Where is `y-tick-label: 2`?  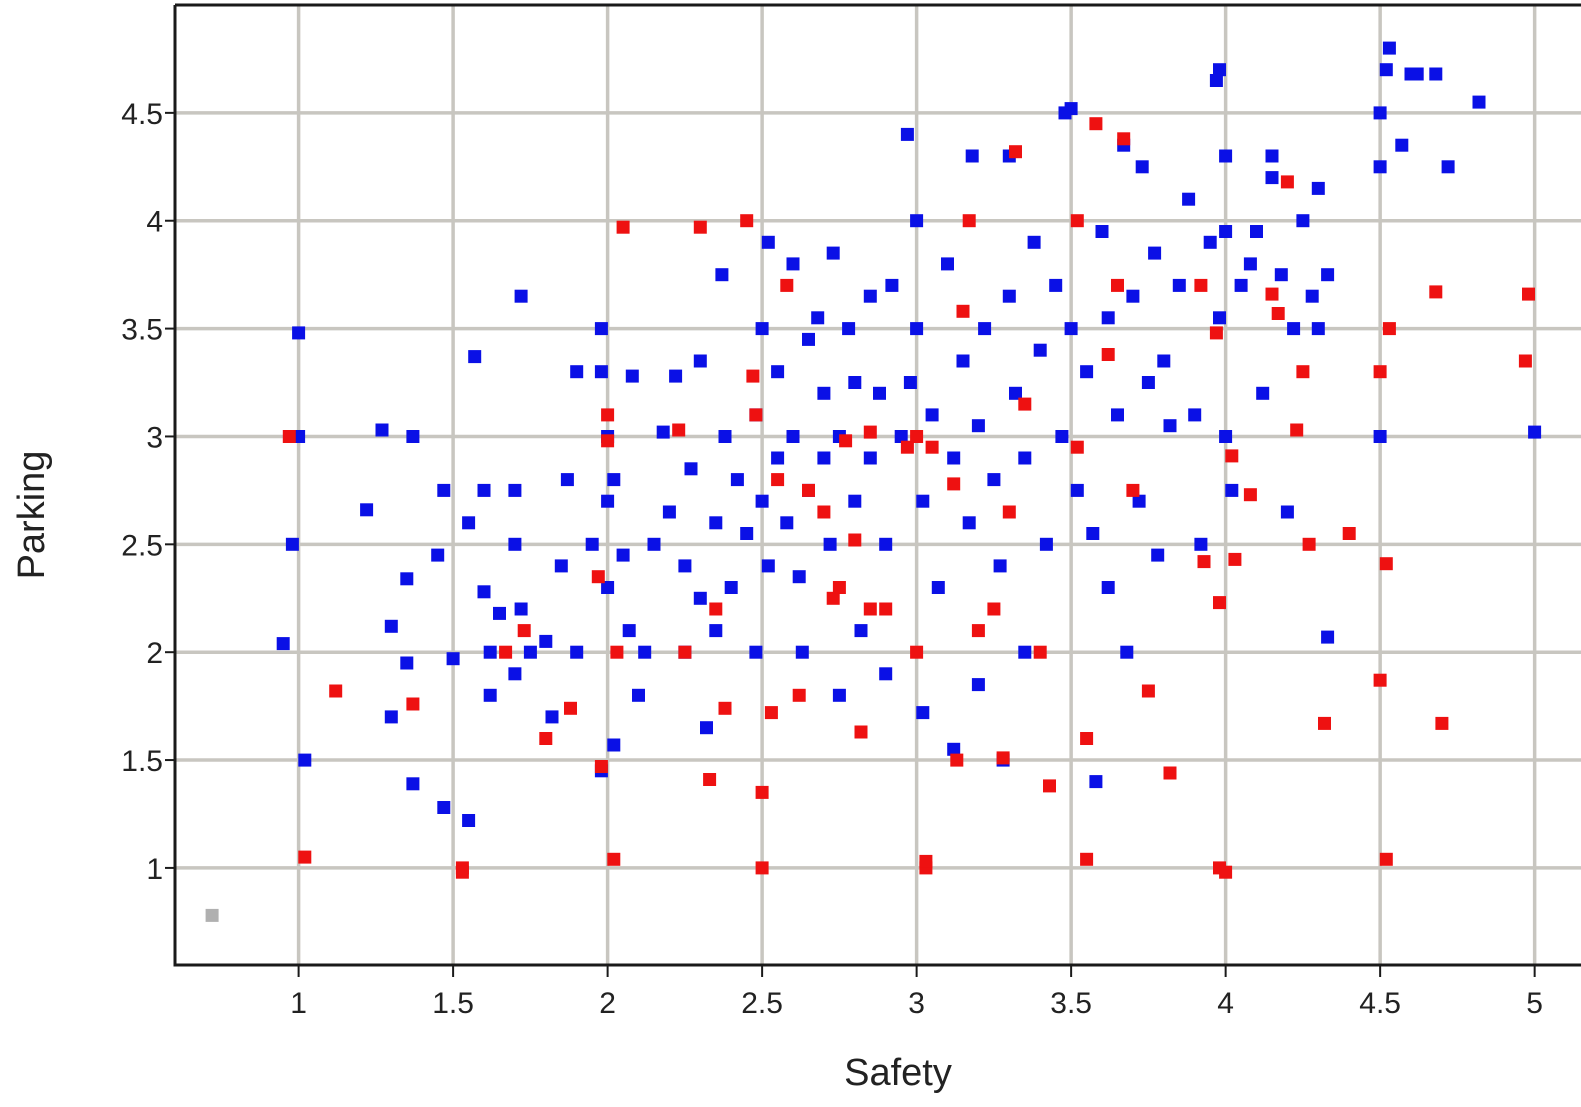 y-tick-label: 2 is located at coordinates (154, 653).